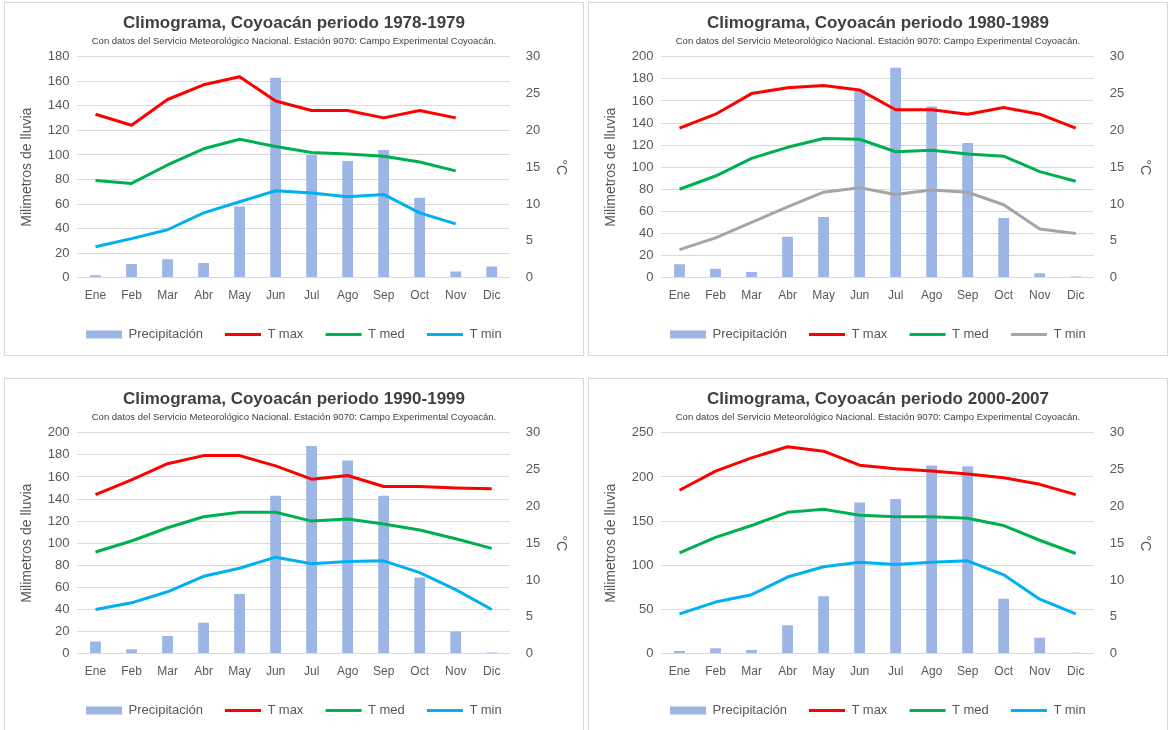 Image resolution: width=1171 pixels, height=730 pixels. What do you see at coordinates (878, 398) in the screenshot?
I see `chart-title: Climograma, Coyoacán periodo 2000-2007` at bounding box center [878, 398].